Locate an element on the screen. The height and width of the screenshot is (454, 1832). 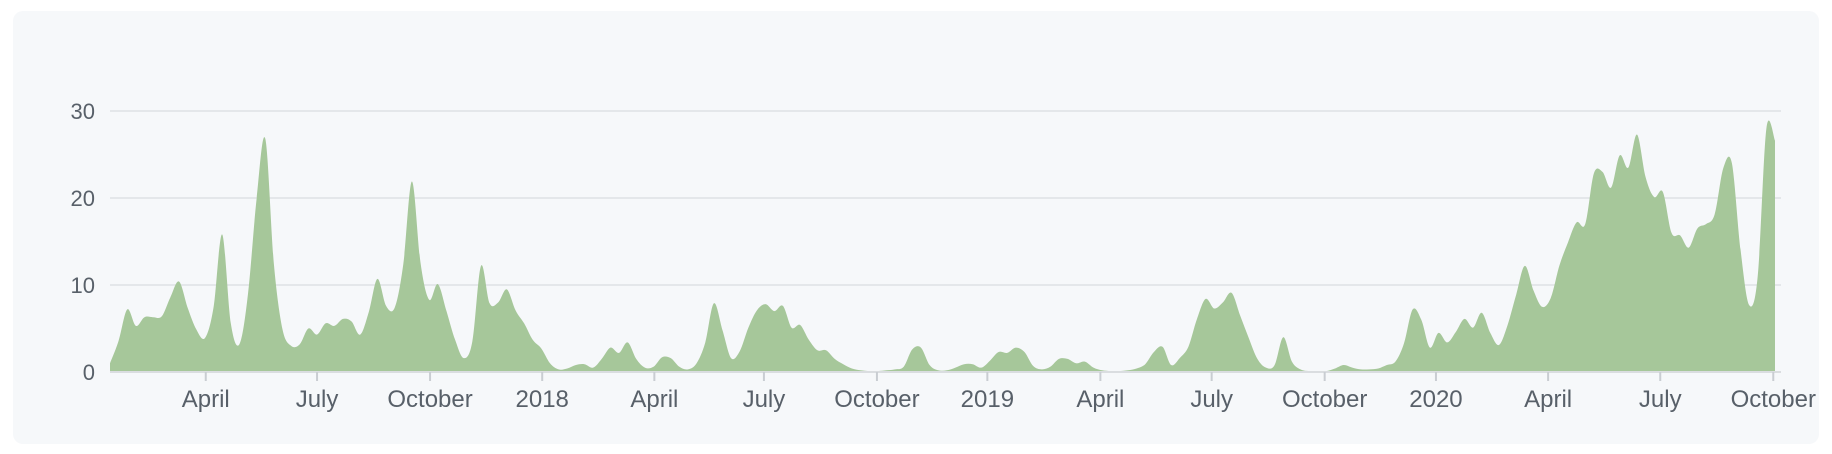
y-axis-label: 30 is located at coordinates (83, 111).